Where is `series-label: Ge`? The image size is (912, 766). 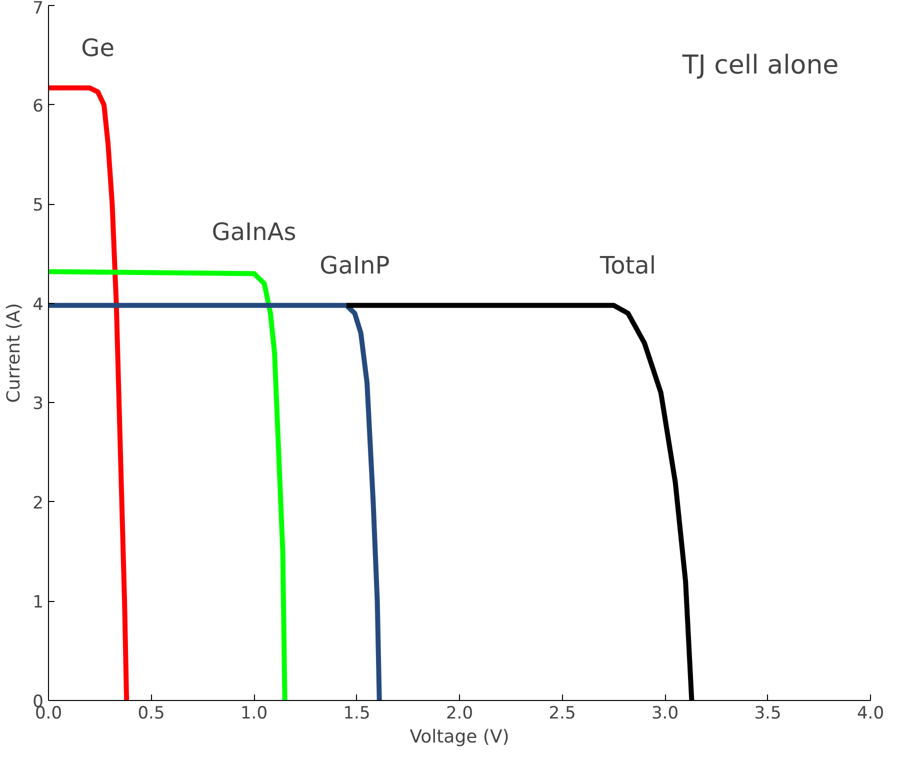 series-label: Ge is located at coordinates (98, 48).